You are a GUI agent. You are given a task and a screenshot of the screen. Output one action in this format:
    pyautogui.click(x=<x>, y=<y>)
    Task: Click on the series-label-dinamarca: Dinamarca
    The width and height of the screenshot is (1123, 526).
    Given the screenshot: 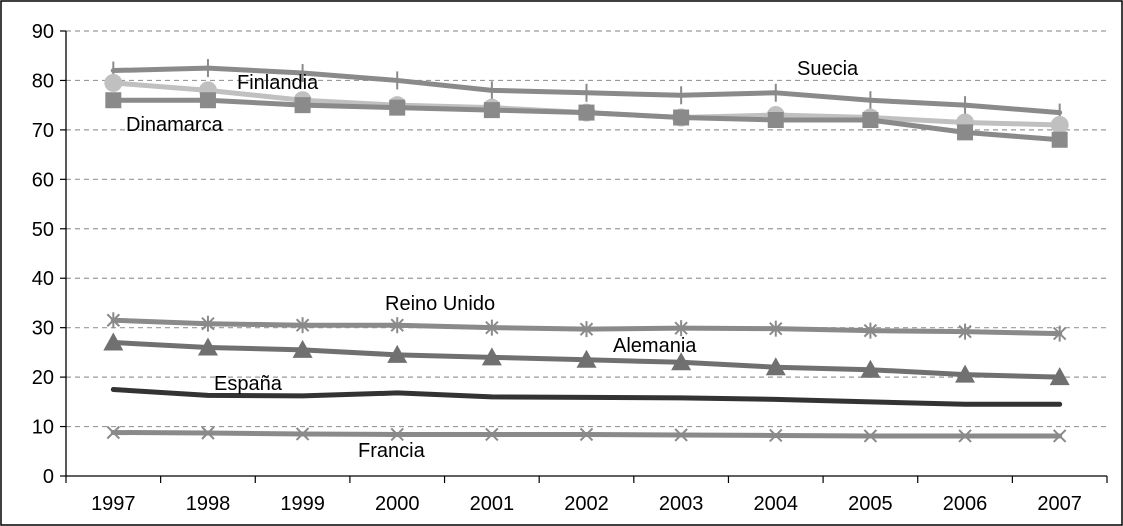 What is the action you would take?
    pyautogui.click(x=175, y=125)
    